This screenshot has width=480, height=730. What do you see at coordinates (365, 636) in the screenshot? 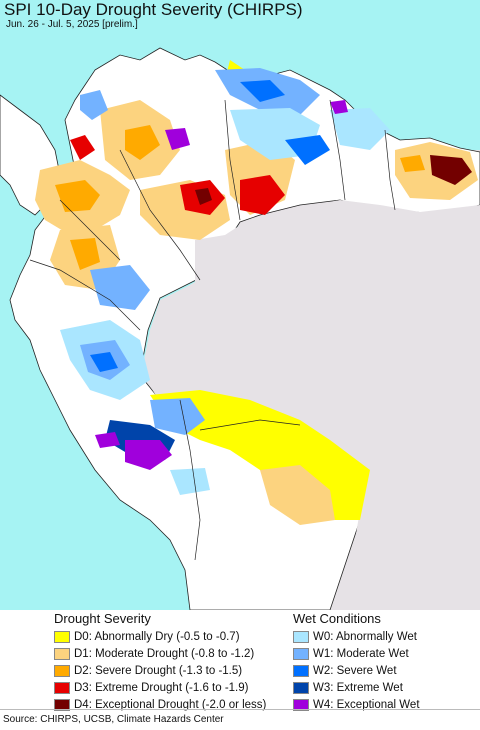
I see `legend-label-w0: W0: Abnormally Wet` at bounding box center [365, 636].